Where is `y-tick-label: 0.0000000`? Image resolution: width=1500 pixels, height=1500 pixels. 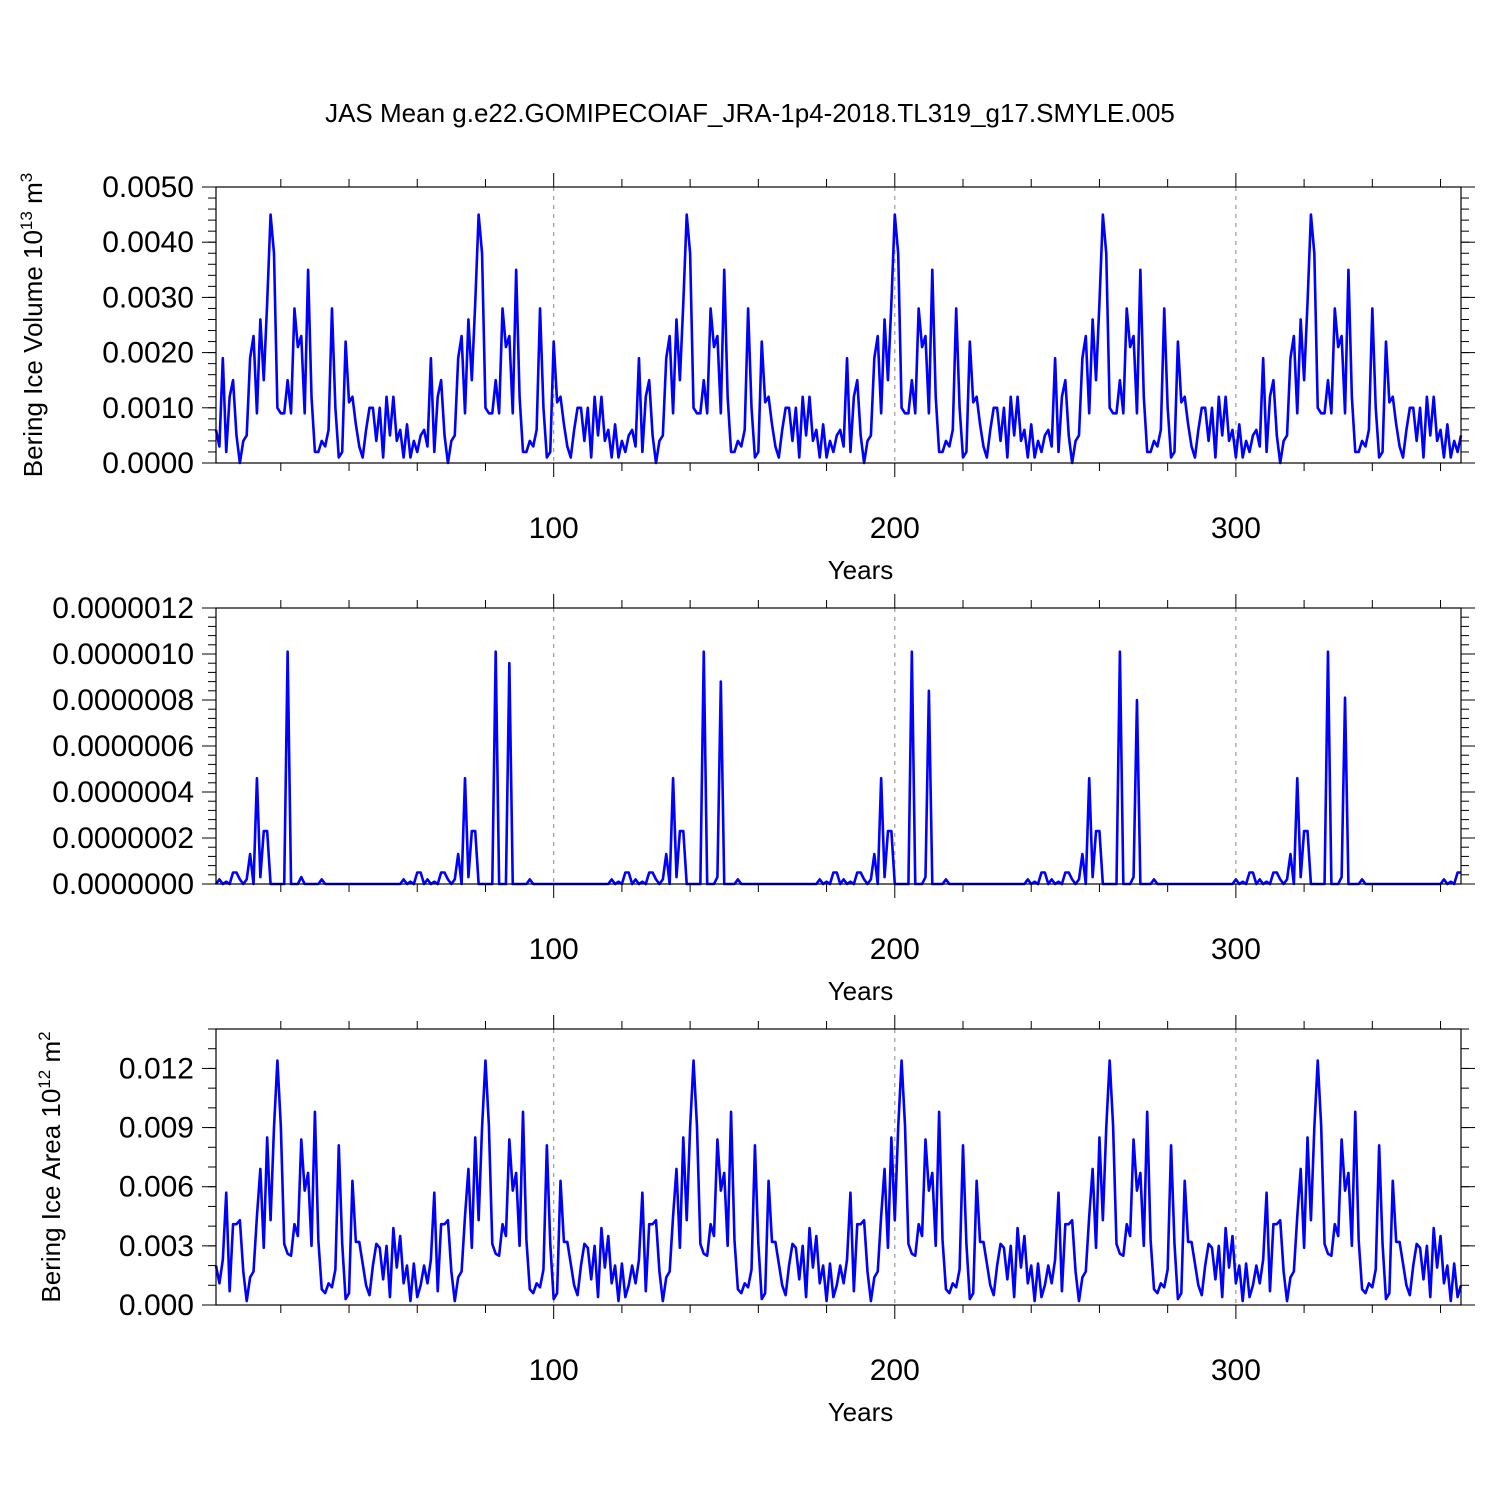 y-tick-label: 0.0000000 is located at coordinates (123, 884).